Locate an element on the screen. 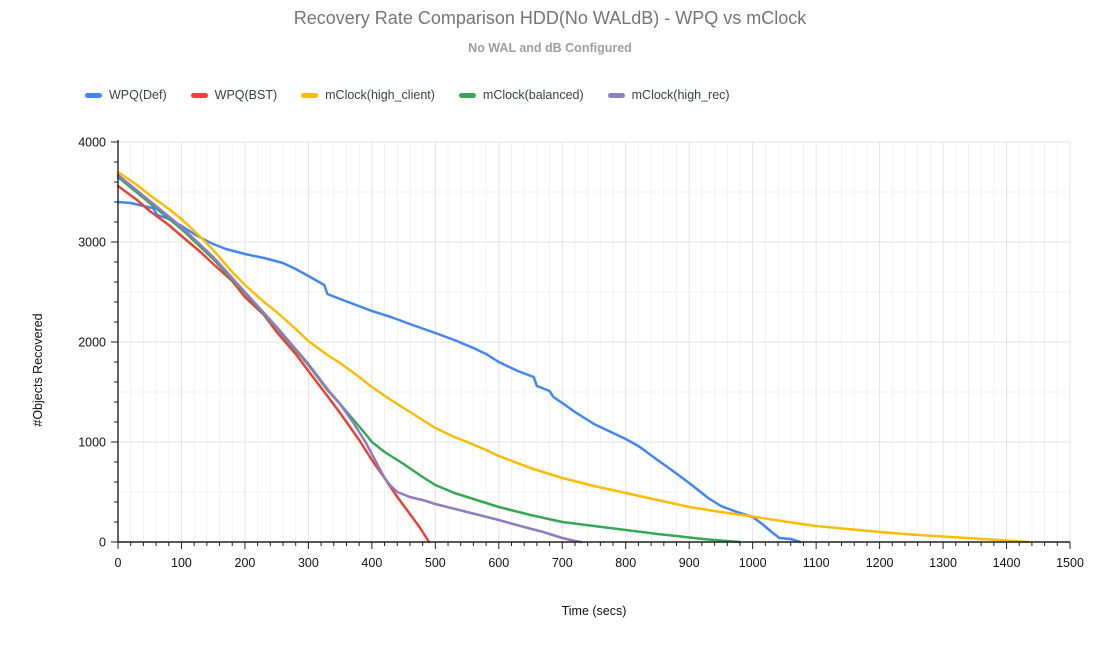  y-tick-label: 0 is located at coordinates (102, 543).